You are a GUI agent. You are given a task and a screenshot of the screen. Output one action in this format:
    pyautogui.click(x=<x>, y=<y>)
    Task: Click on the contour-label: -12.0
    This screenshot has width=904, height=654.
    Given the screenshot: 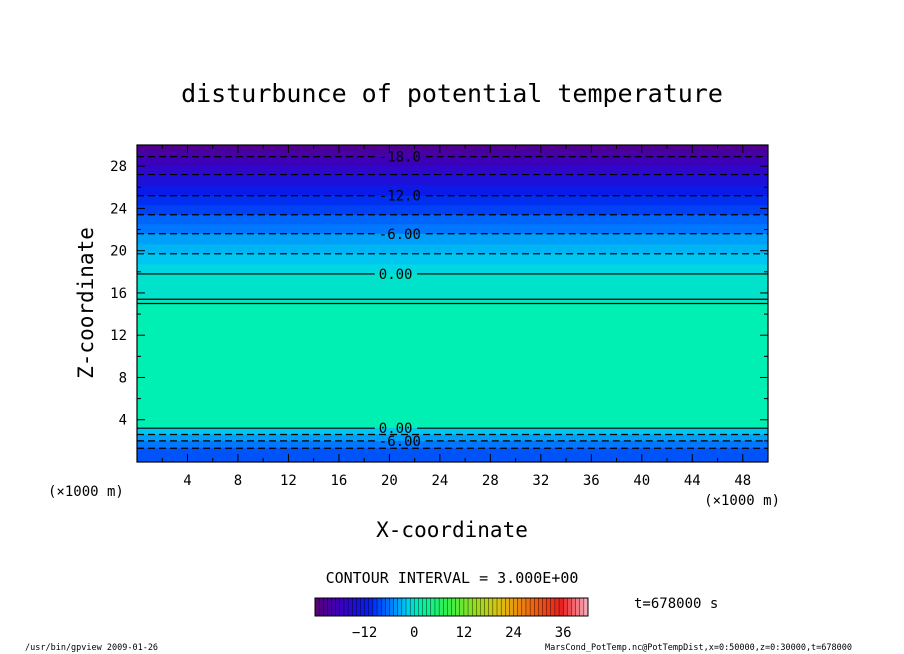 What is the action you would take?
    pyautogui.click(x=400, y=197)
    